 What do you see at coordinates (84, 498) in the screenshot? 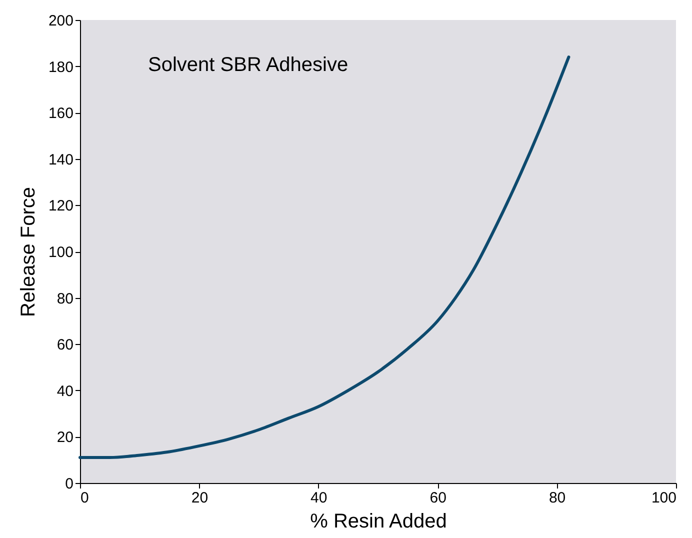
I see `x-tick-label: 0` at bounding box center [84, 498].